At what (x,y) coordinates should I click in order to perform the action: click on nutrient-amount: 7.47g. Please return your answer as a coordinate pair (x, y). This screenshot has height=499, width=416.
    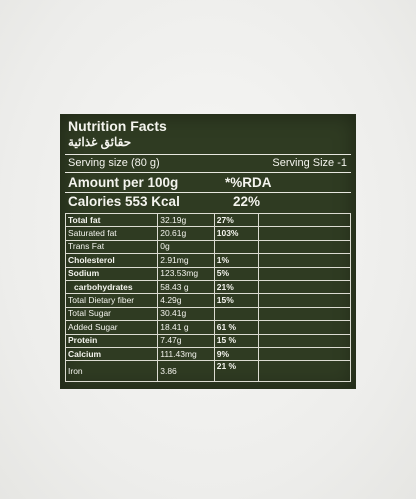
    Looking at the image, I should click on (186, 340).